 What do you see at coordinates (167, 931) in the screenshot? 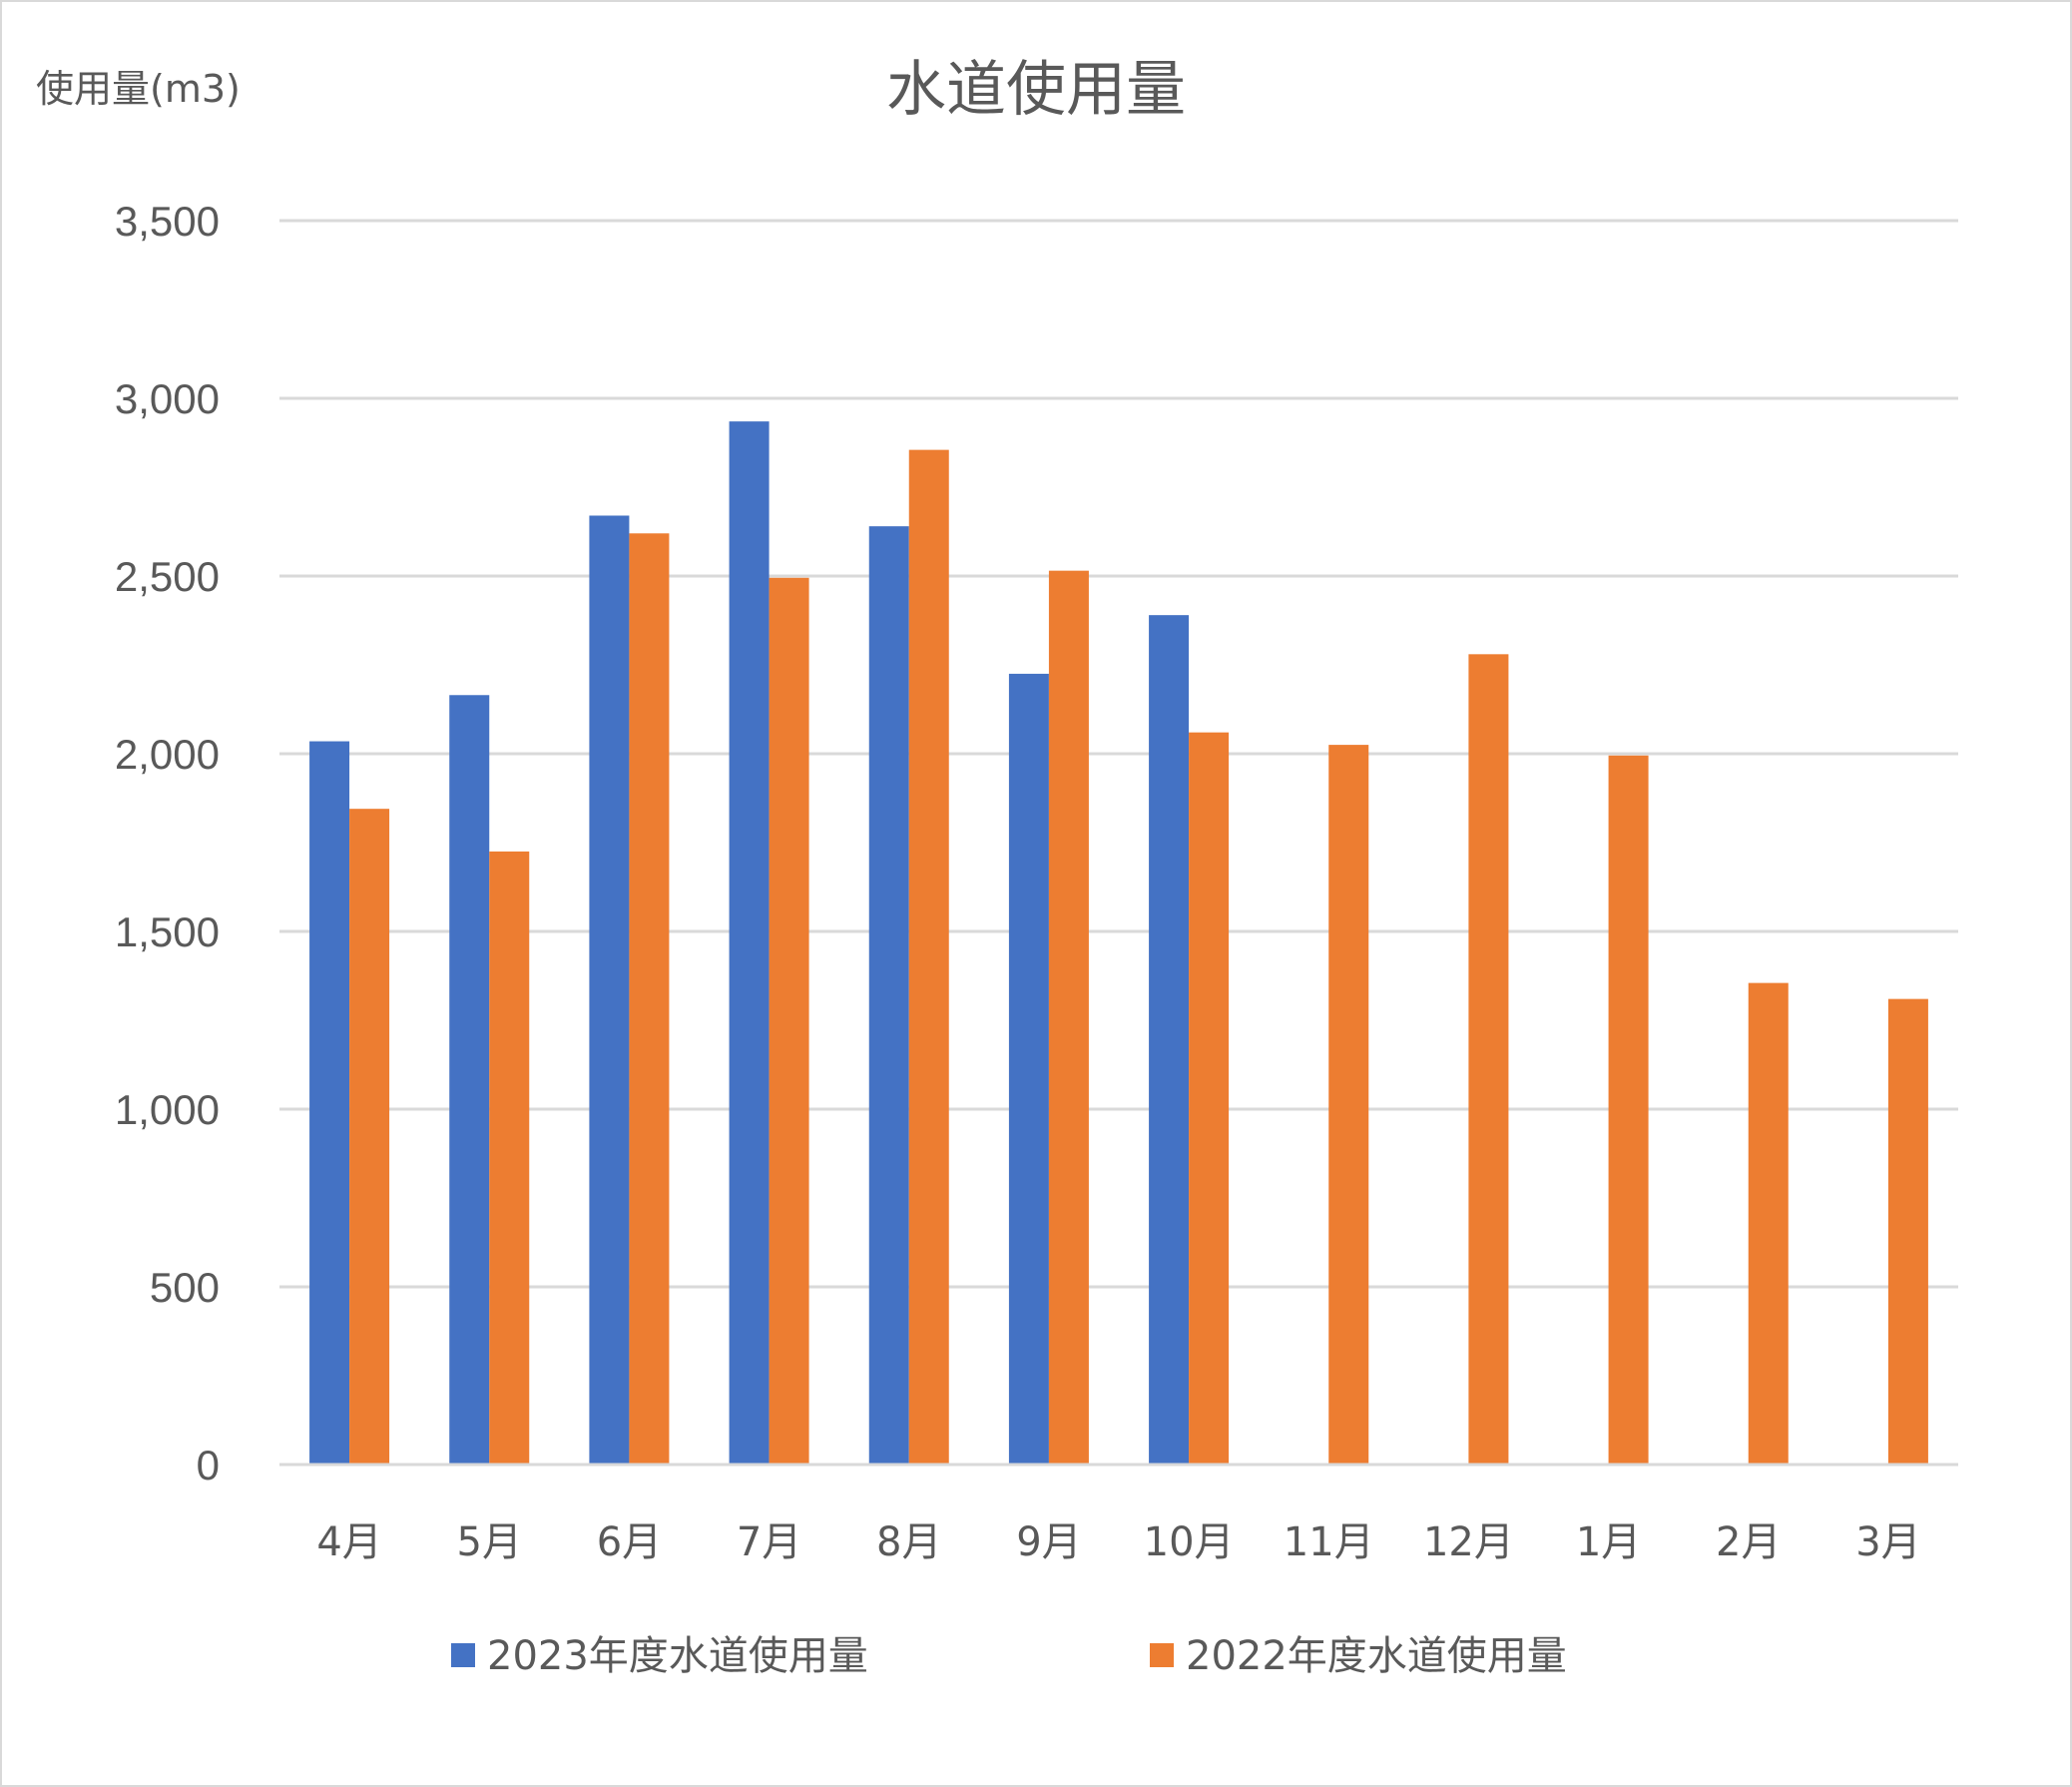
I see `y-tick-label: 1,500` at bounding box center [167, 931].